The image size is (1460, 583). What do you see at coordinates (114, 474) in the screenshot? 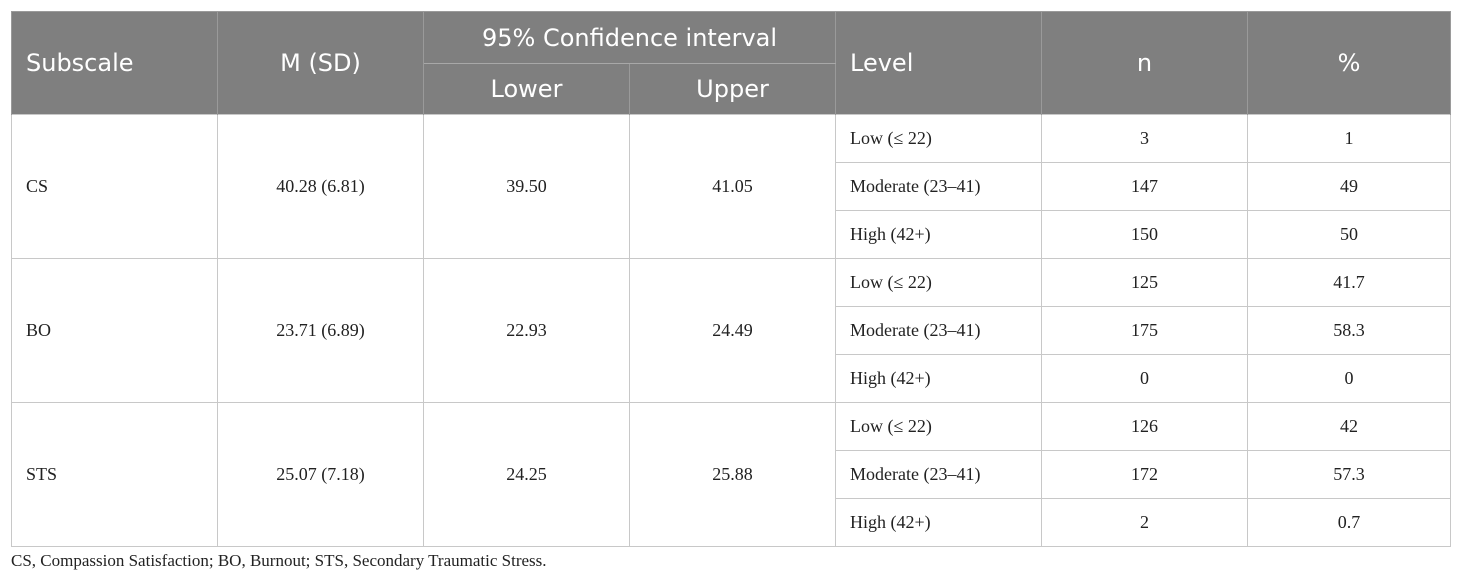
I see `cell-subscale: STS` at bounding box center [114, 474].